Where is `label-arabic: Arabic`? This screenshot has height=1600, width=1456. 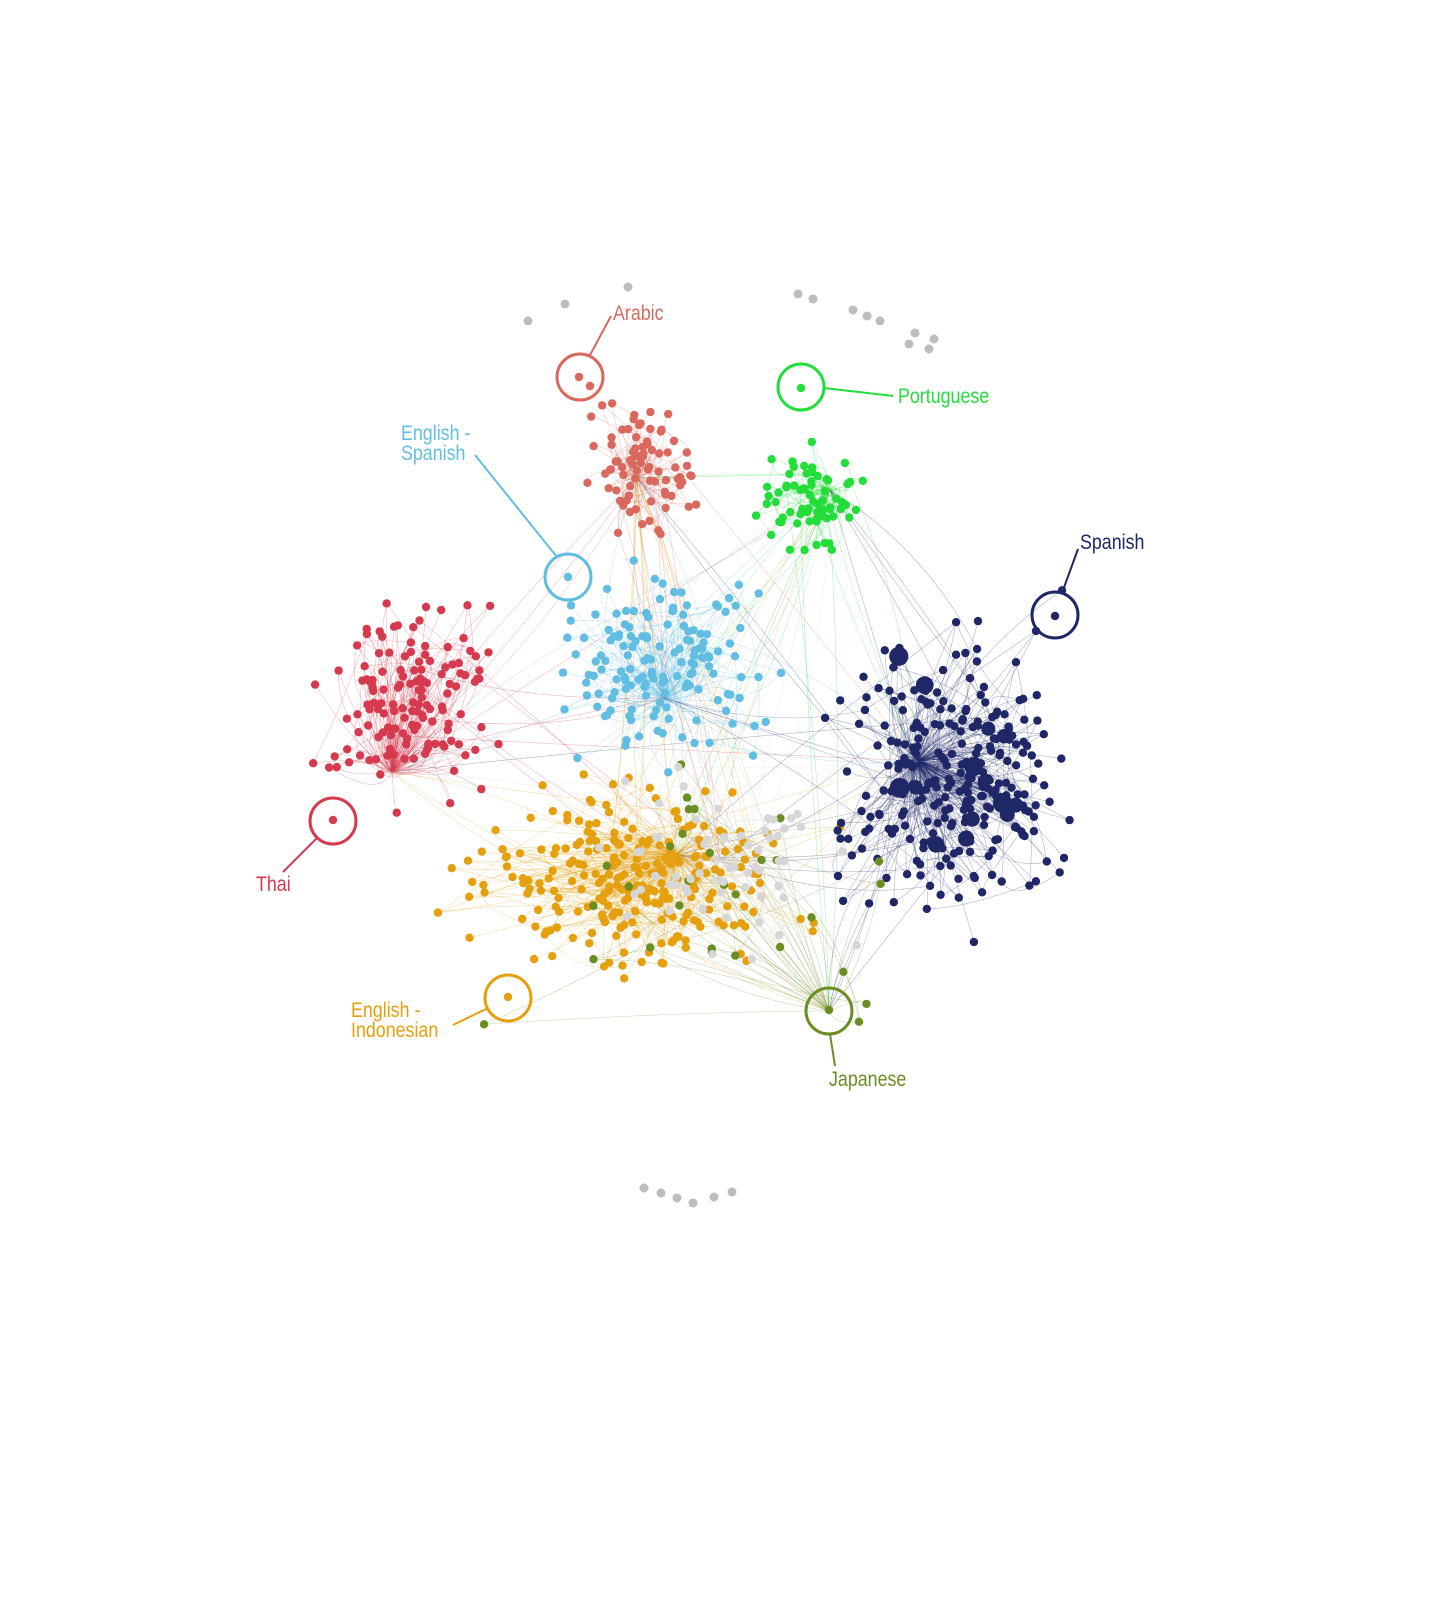 label-arabic: Arabic is located at coordinates (638, 314).